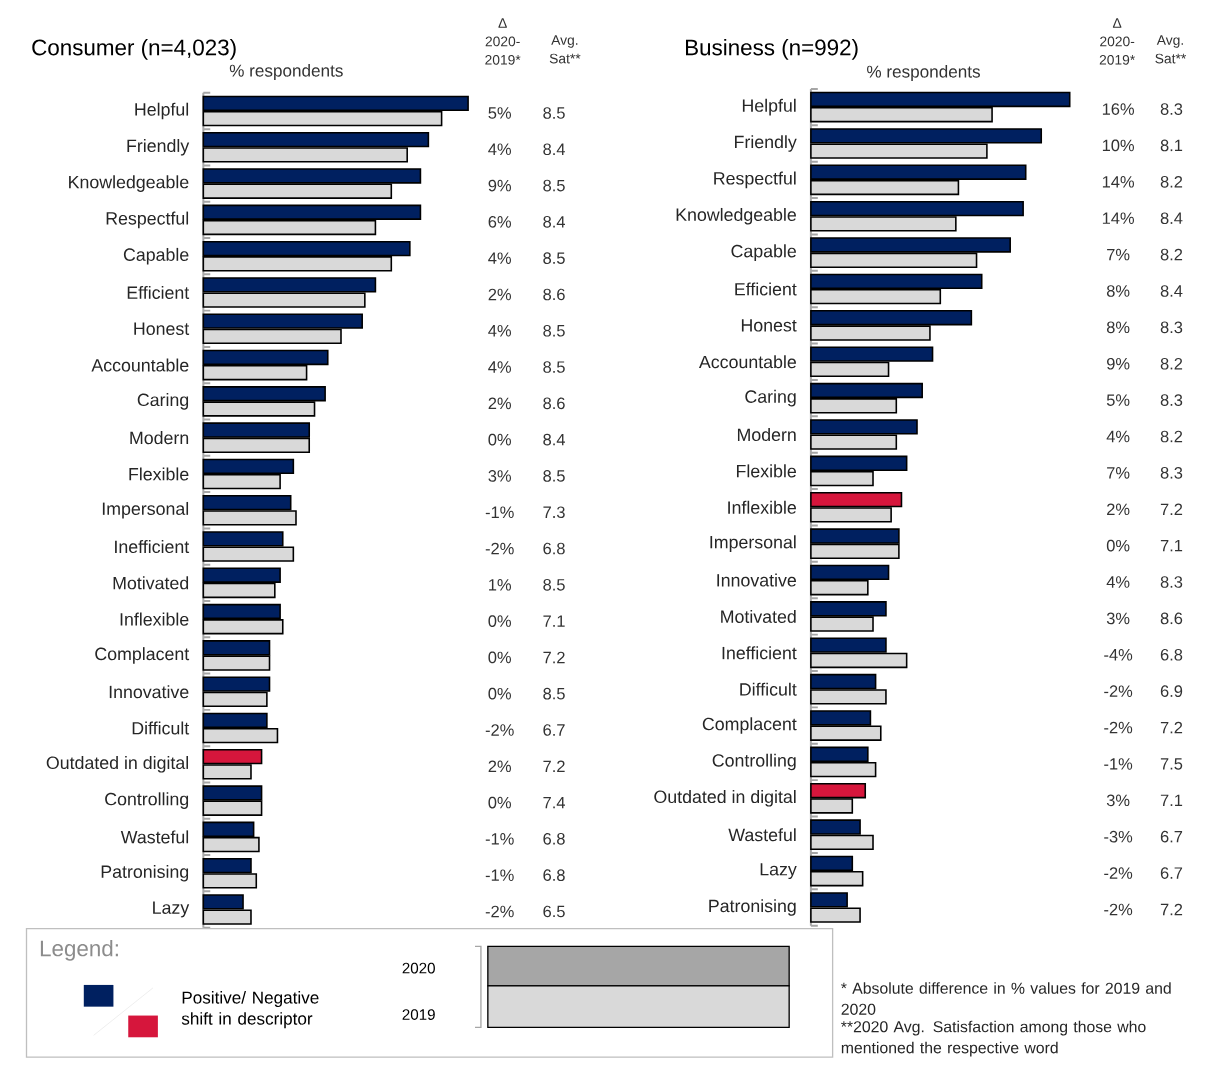 This screenshot has width=1209, height=1071. I want to click on y-tick-label: Controlling, so click(147, 800).